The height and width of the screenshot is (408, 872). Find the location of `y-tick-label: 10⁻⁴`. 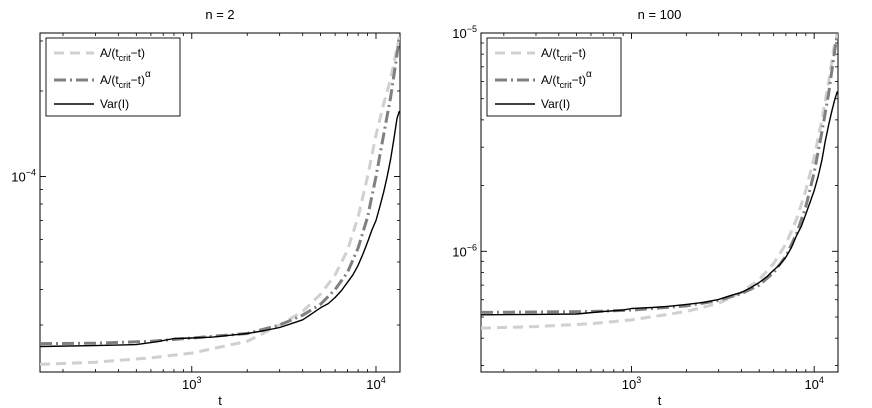

y-tick-label: 10⁻⁴ is located at coordinates (23, 175).